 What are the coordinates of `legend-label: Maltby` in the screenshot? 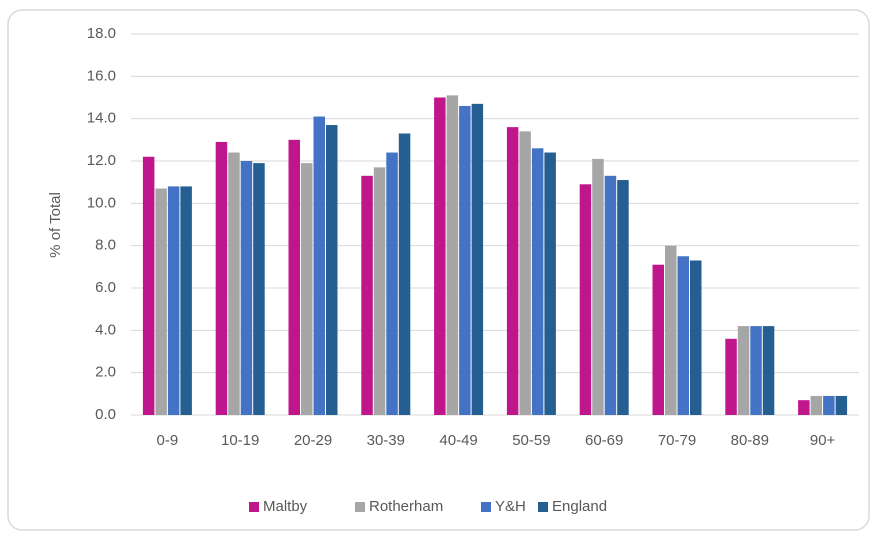 It's located at (285, 506).